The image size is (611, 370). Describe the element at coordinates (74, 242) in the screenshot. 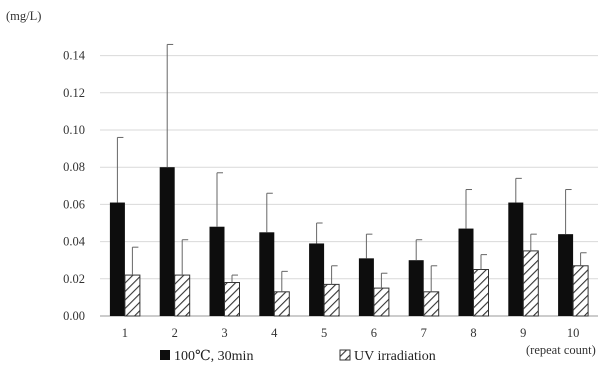

I see `y-tick-label-2: 0.04` at that location.